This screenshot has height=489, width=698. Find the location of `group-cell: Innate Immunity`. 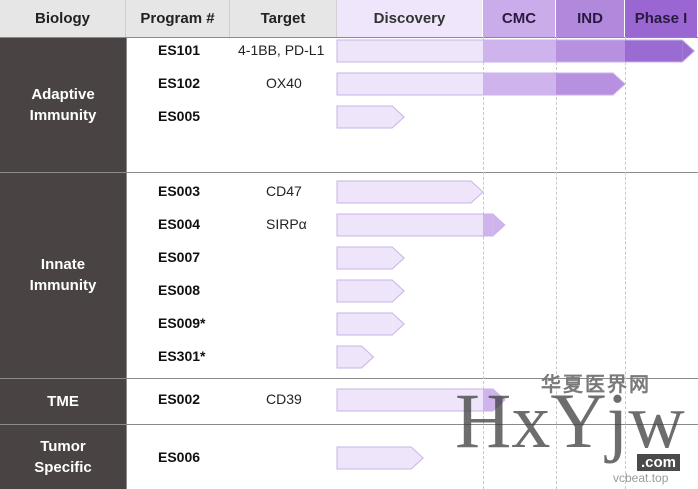

group-cell: Innate Immunity is located at coordinates (63, 275).